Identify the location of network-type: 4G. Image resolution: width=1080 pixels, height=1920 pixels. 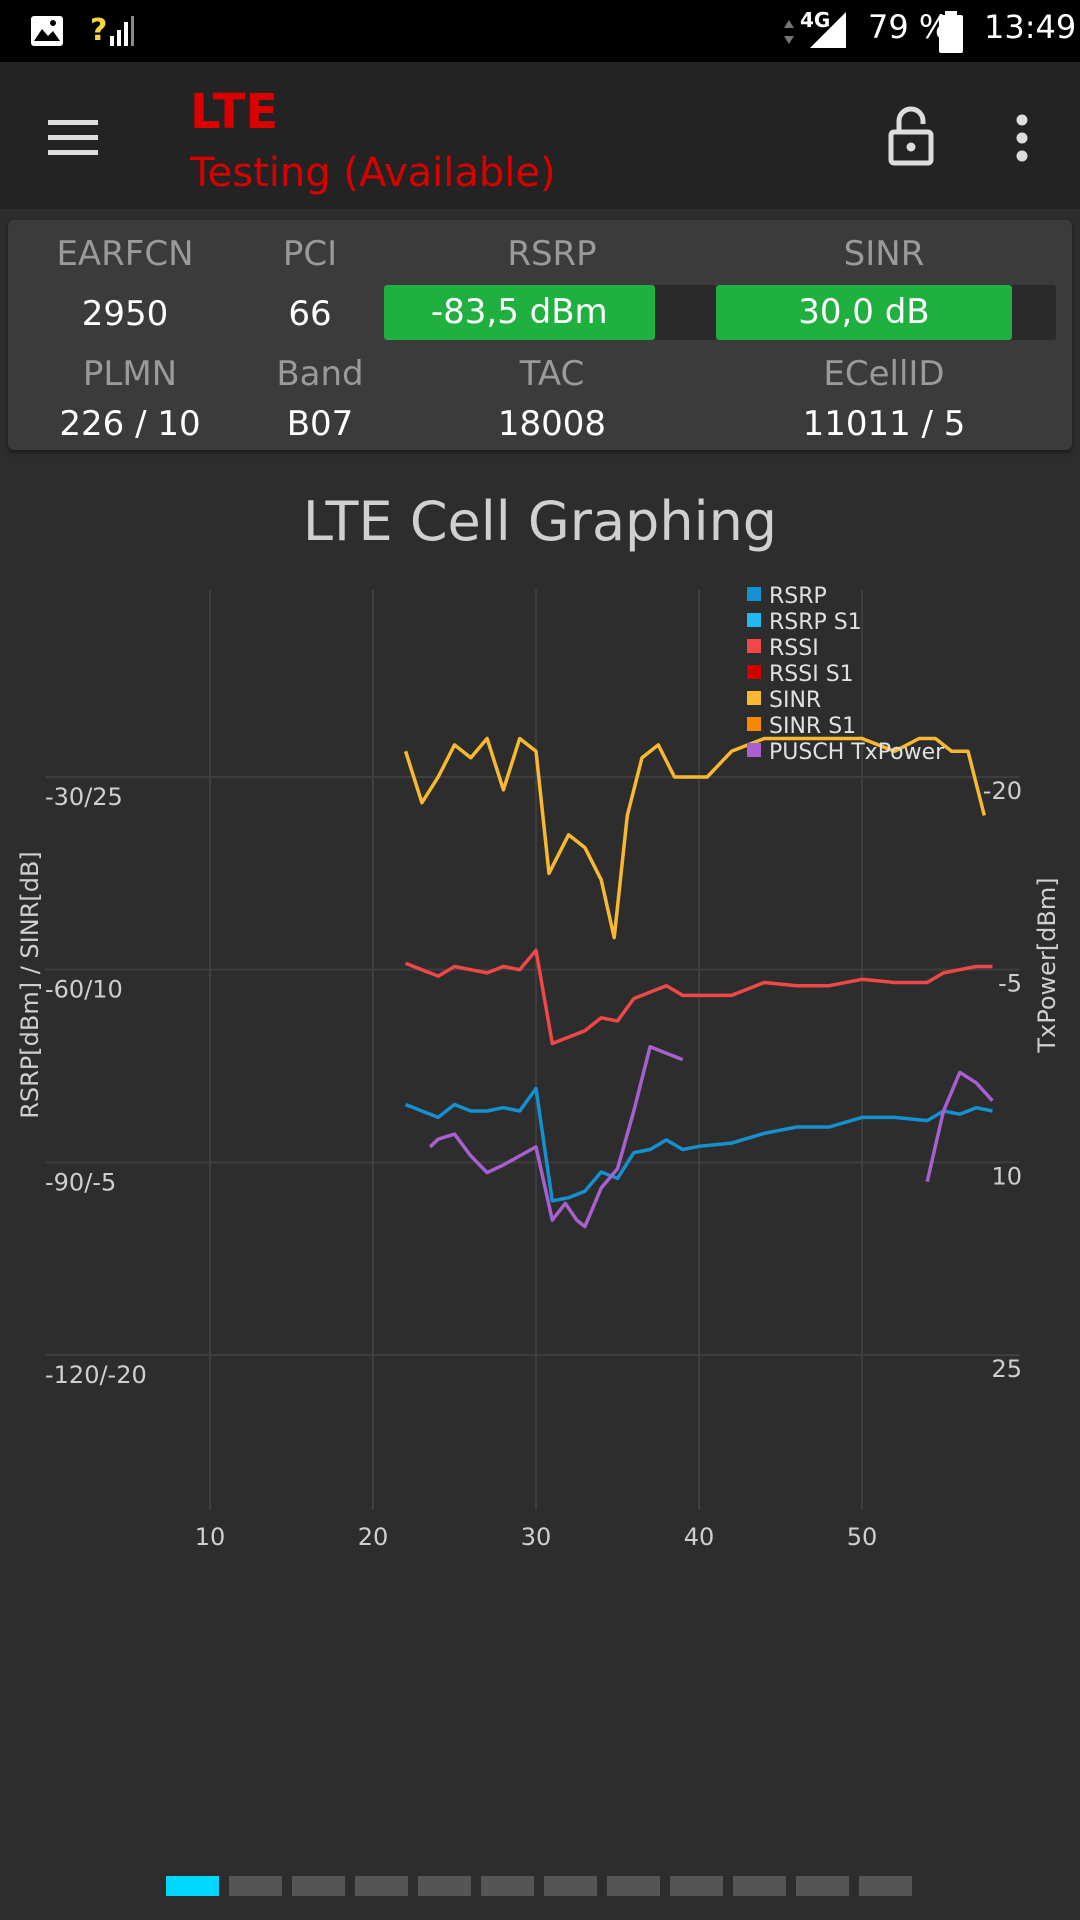
(815, 20).